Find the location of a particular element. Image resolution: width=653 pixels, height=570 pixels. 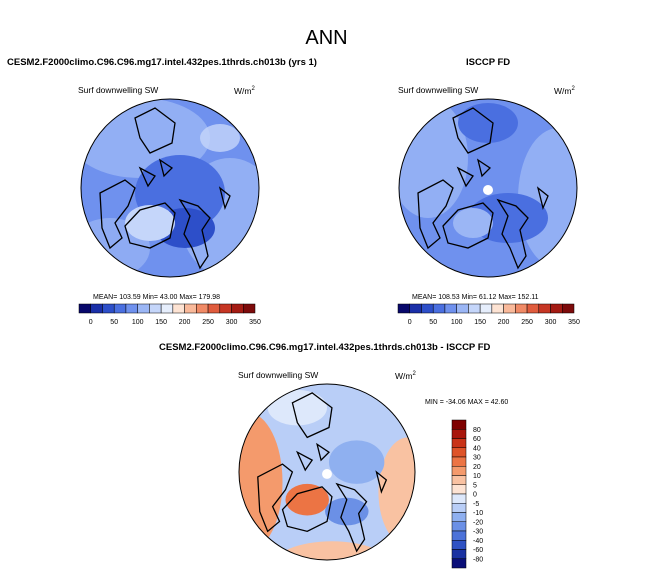

diff-coastlines is located at coordinates (322, 472).